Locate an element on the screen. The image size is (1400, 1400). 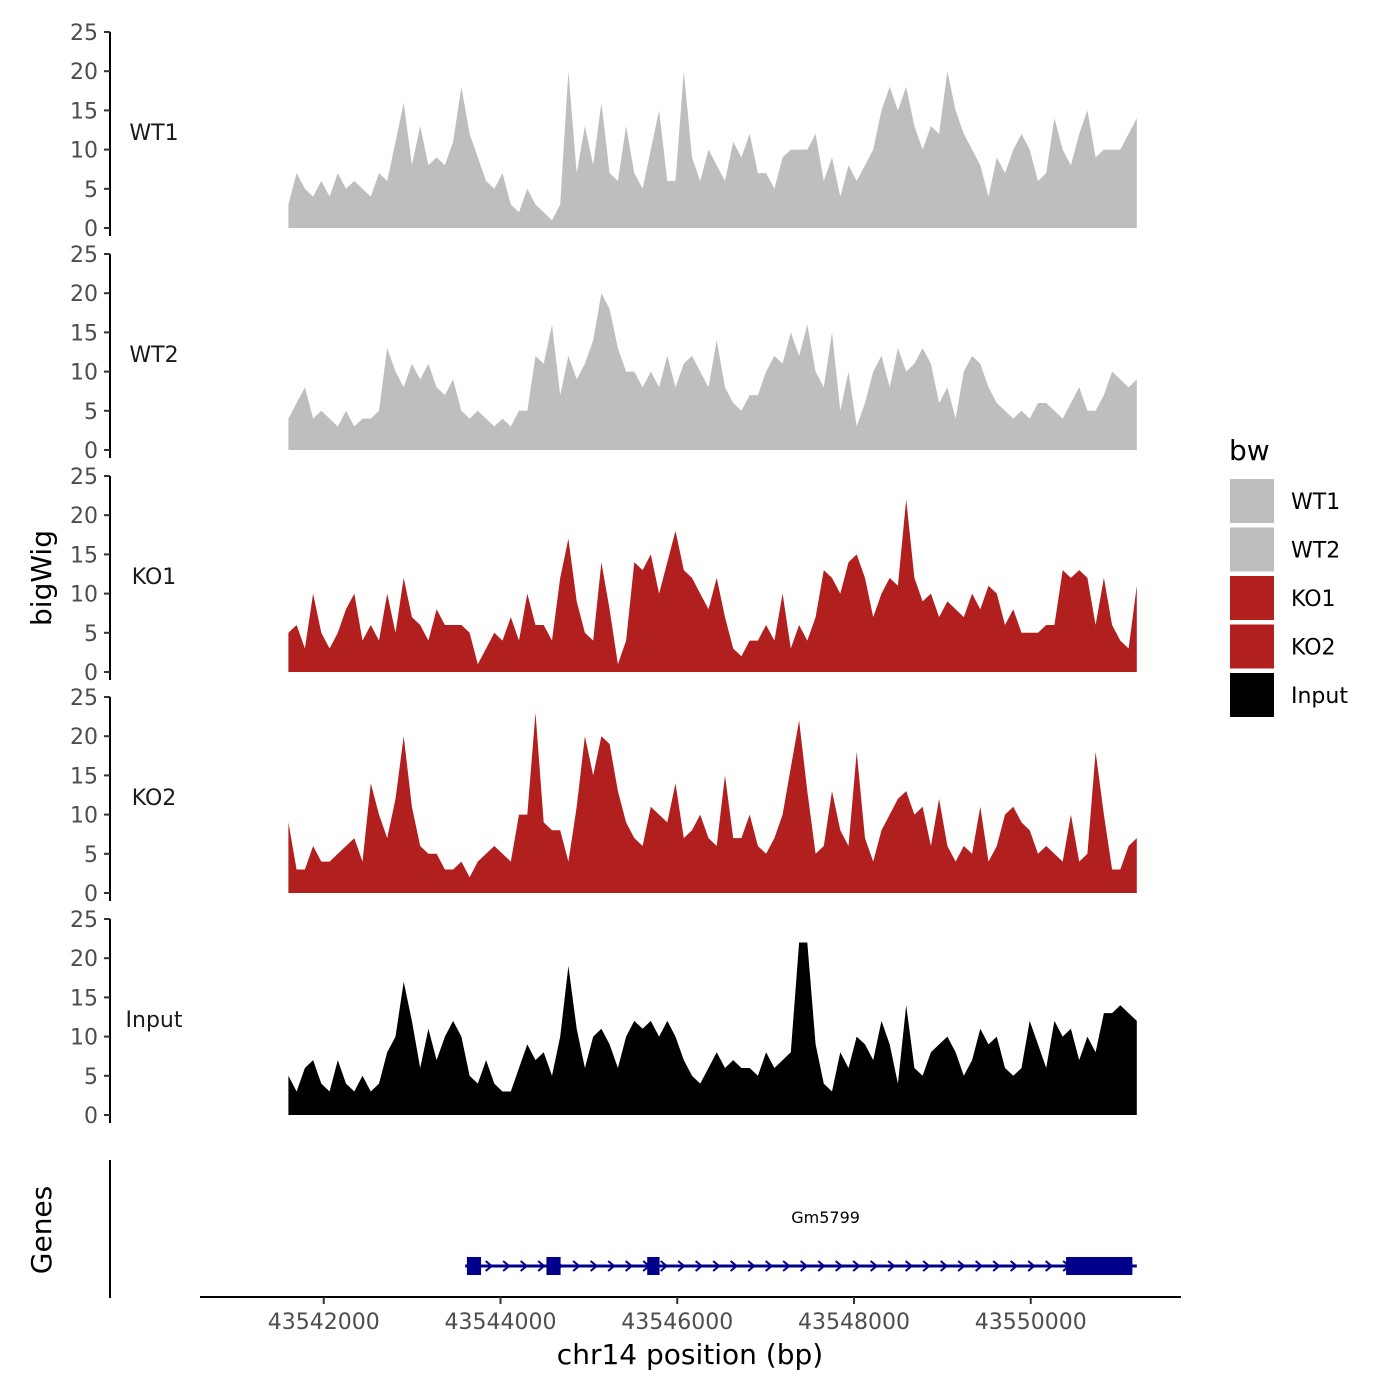
legend-key-wt2 is located at coordinates (1252, 549).